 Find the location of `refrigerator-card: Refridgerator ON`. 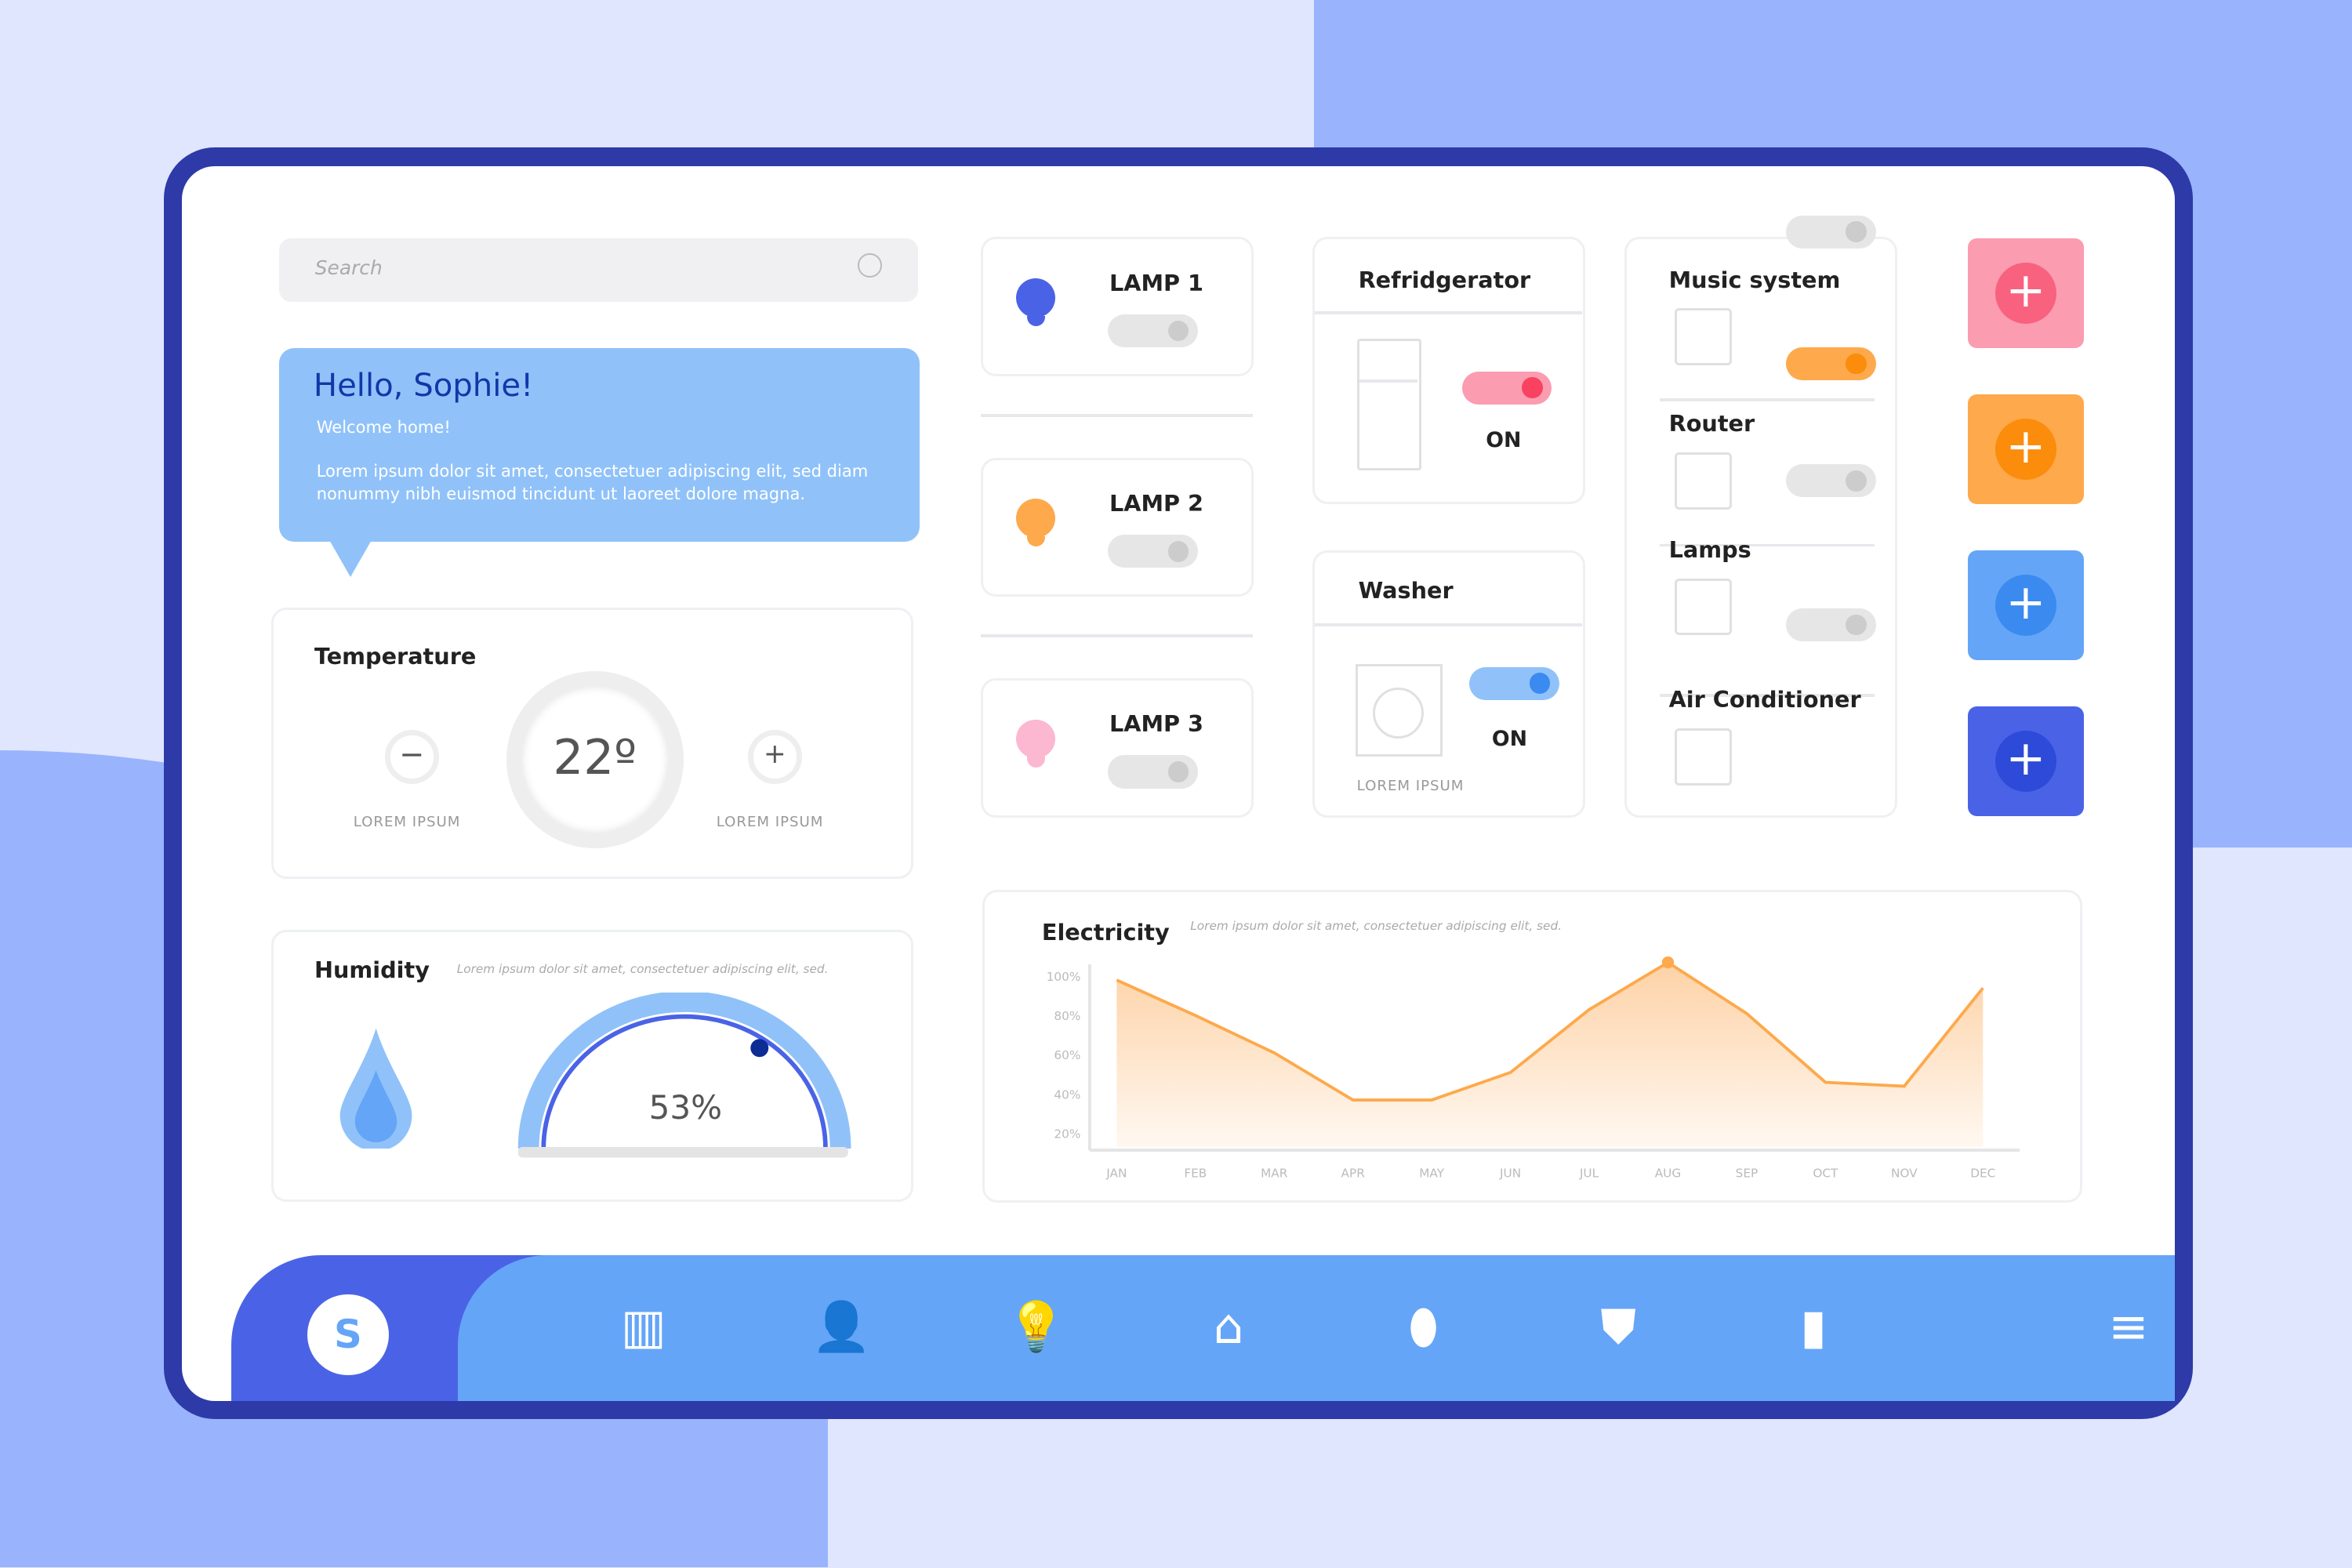

refrigerator-card: Refridgerator ON is located at coordinates (1449, 370).